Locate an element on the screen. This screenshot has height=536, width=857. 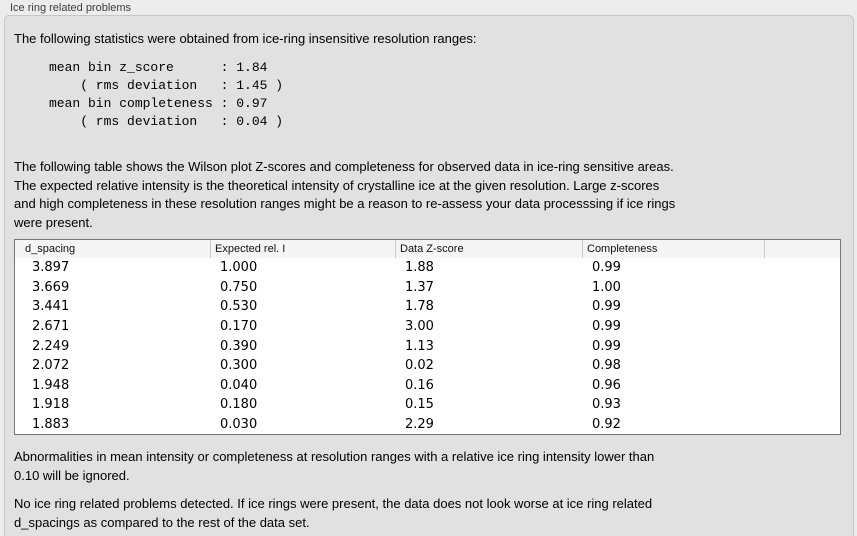
table-cell: 0.16 is located at coordinates (419, 385).